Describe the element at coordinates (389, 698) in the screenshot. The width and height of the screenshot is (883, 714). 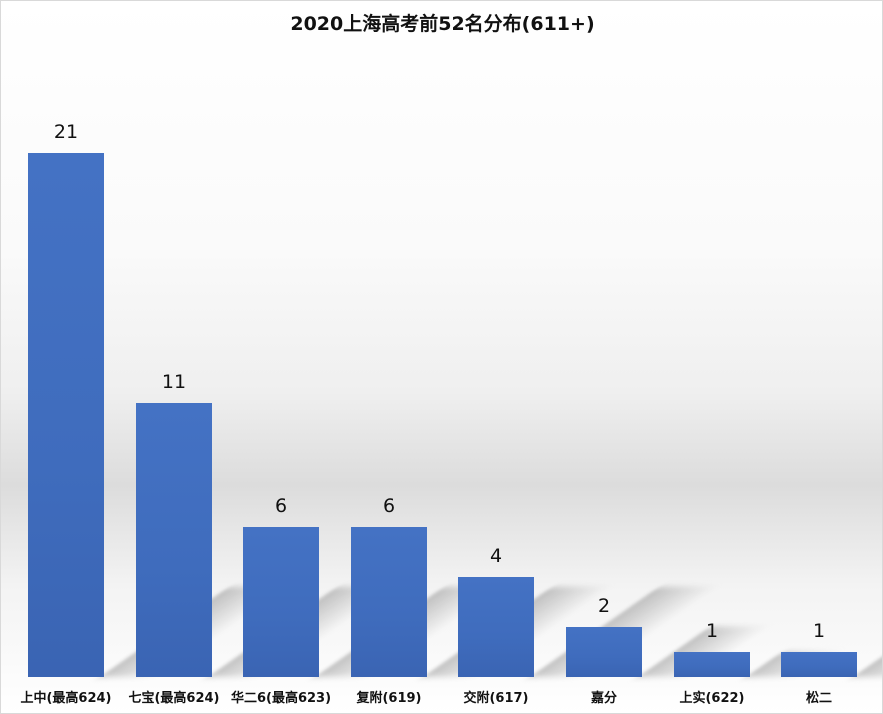
I see `category-label: 复附(619)` at that location.